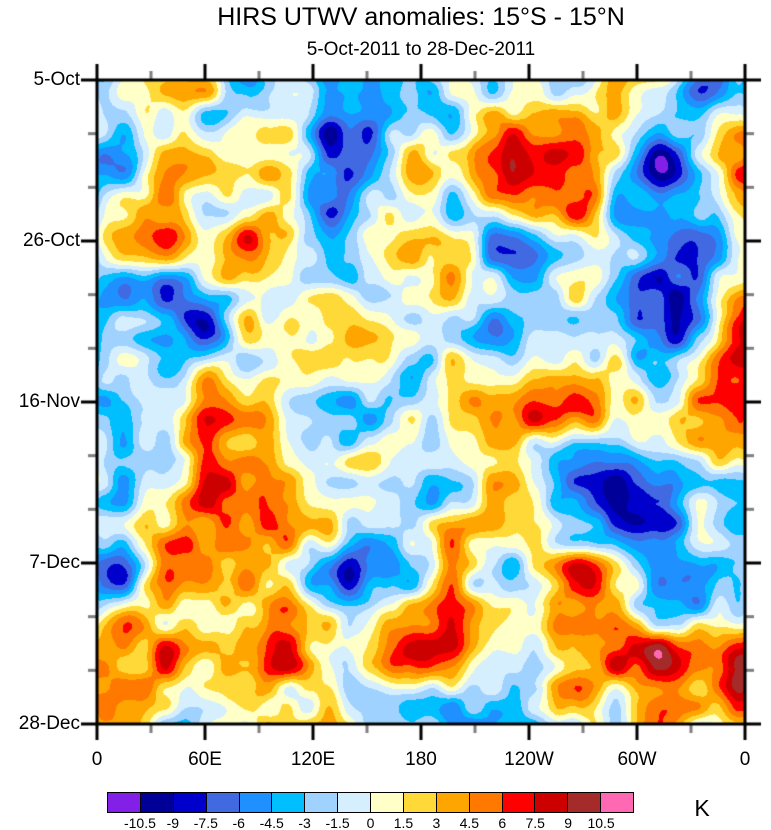 The width and height of the screenshot is (771, 830). Describe the element at coordinates (568, 822) in the screenshot. I see `colorbar-tick-label: 9` at that location.